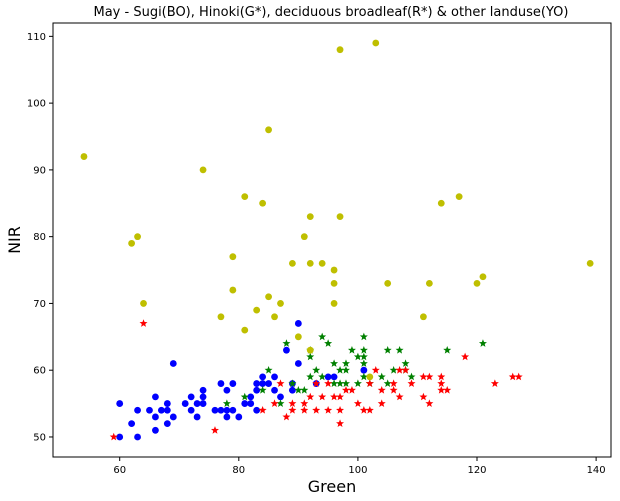 The width and height of the screenshot is (620, 501). What do you see at coordinates (14, 240) in the screenshot?
I see `y-axis-title: NIR` at bounding box center [14, 240].